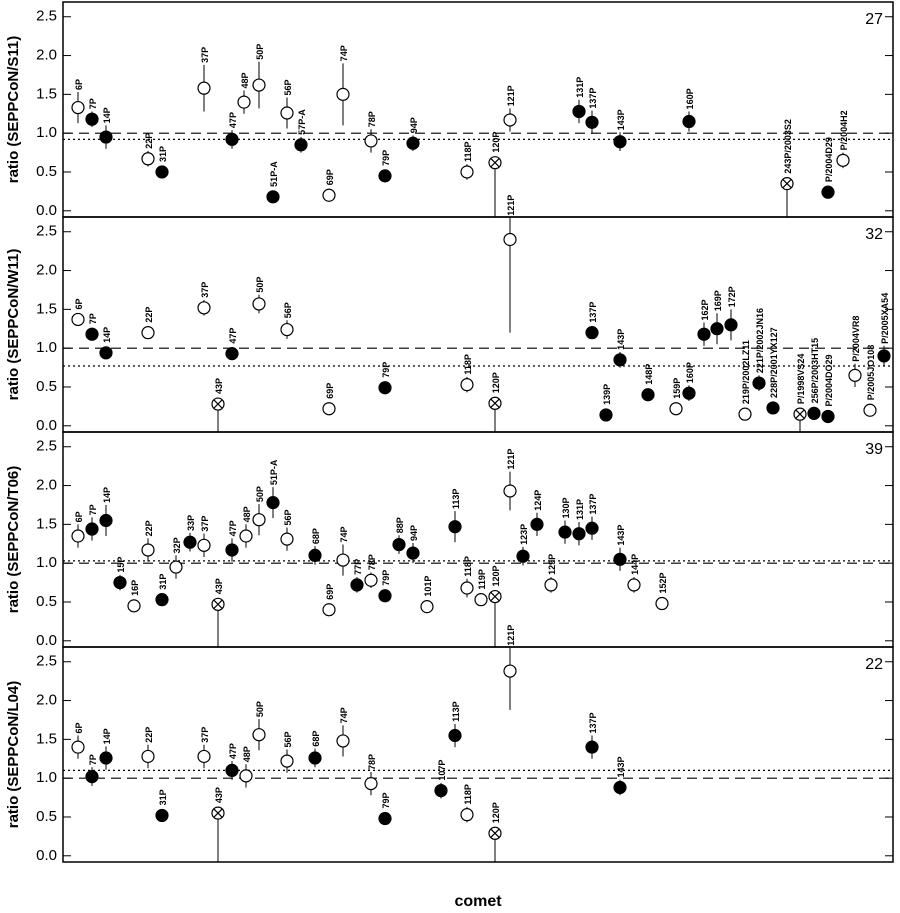  I want to click on point-label: 88P, so click(400, 525).